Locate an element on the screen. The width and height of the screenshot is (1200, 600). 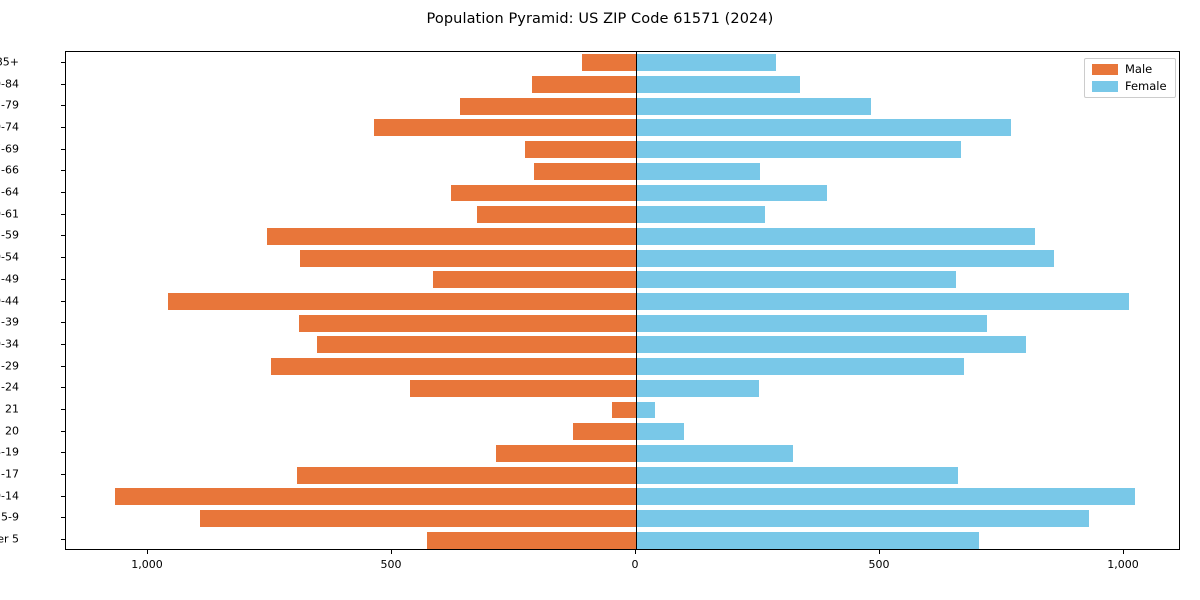
y-axis-tick-label: 35-39 is located at coordinates (9, 322).